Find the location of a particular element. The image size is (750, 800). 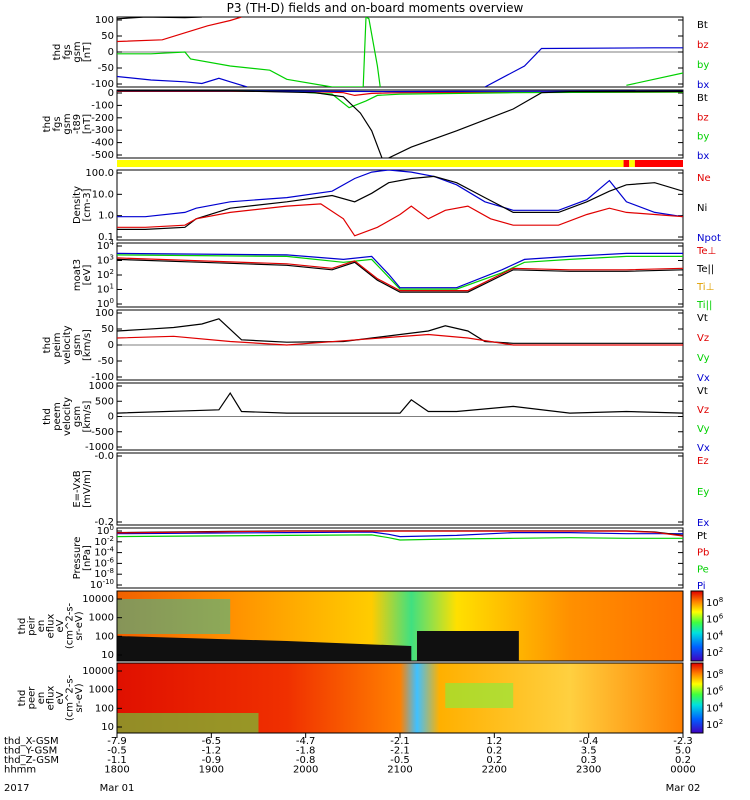

colorbar-tick-label: 10⁸ is located at coordinates (714, 674).